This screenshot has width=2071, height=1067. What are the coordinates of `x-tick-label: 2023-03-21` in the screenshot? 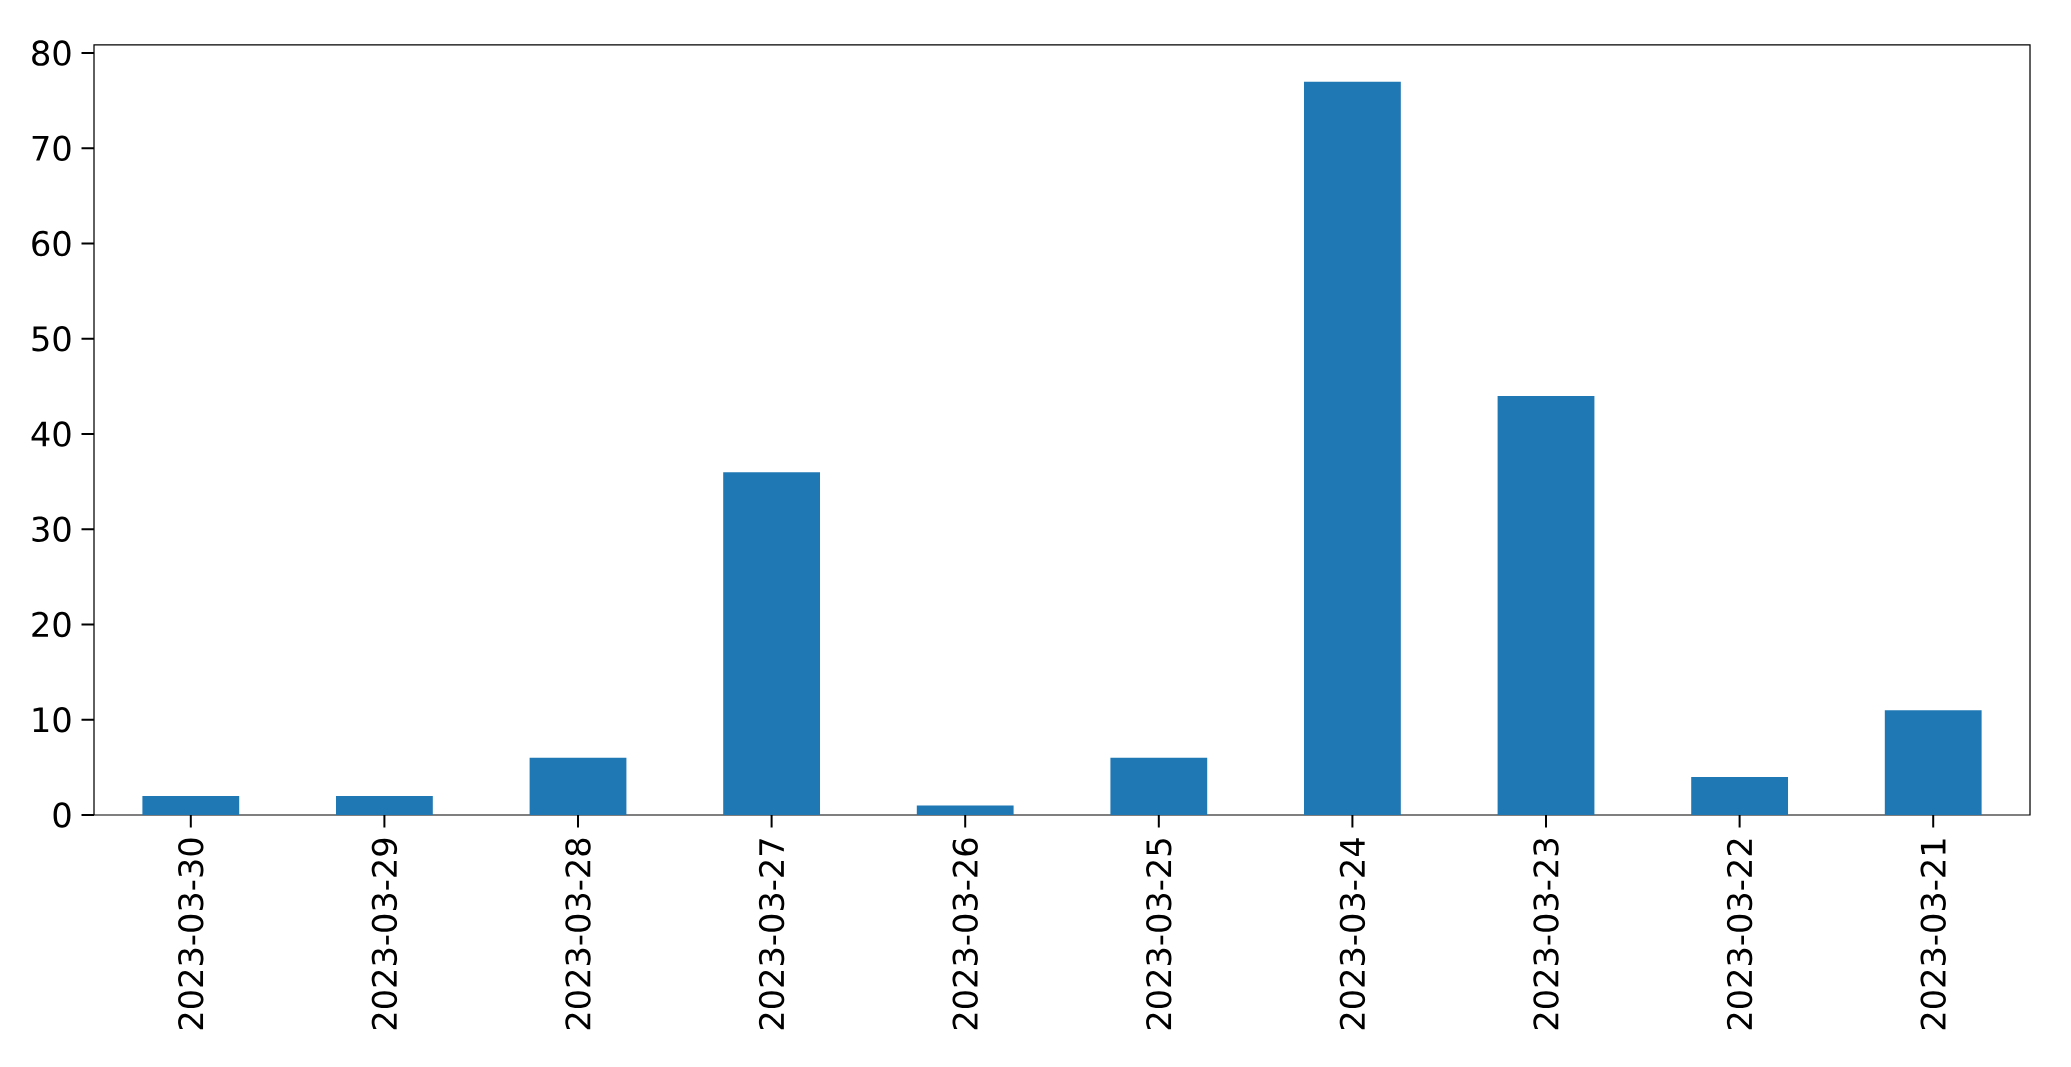 It's located at (1933, 934).